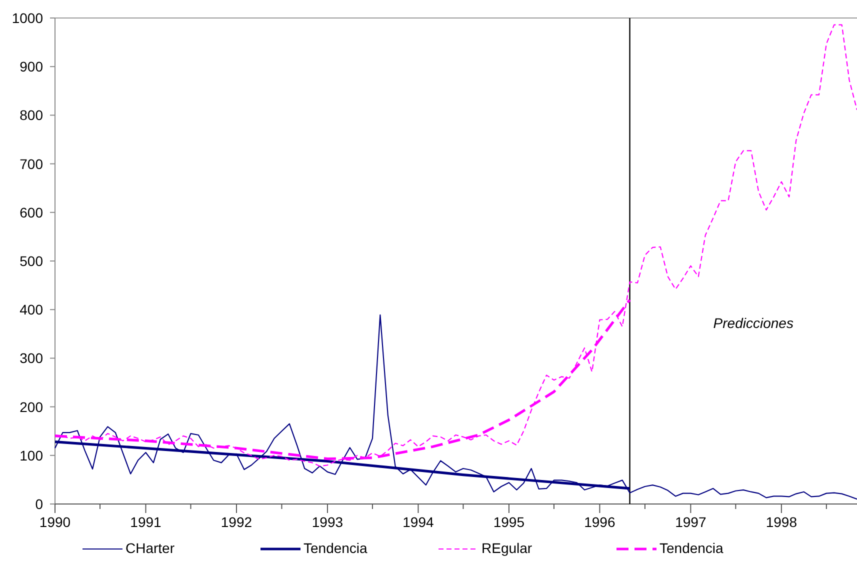  What do you see at coordinates (146, 522) in the screenshot?
I see `x-tick-label: 1991` at bounding box center [146, 522].